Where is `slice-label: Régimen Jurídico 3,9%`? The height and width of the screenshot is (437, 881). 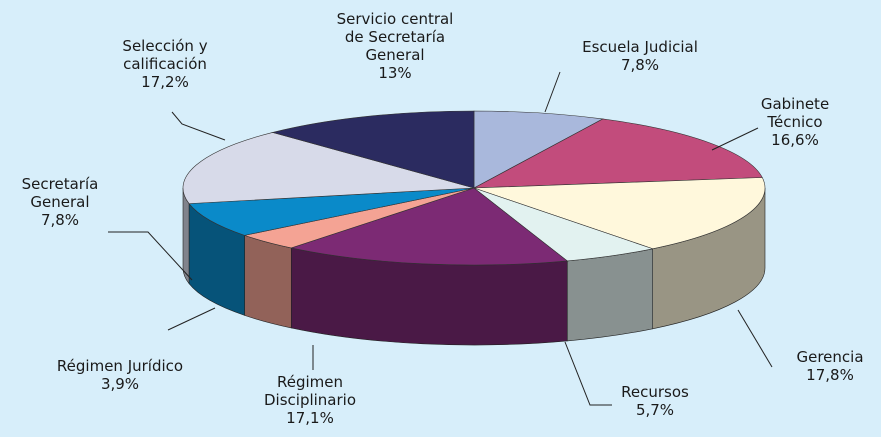 slice-label: Régimen Jurídico 3,9% is located at coordinates (120, 375).